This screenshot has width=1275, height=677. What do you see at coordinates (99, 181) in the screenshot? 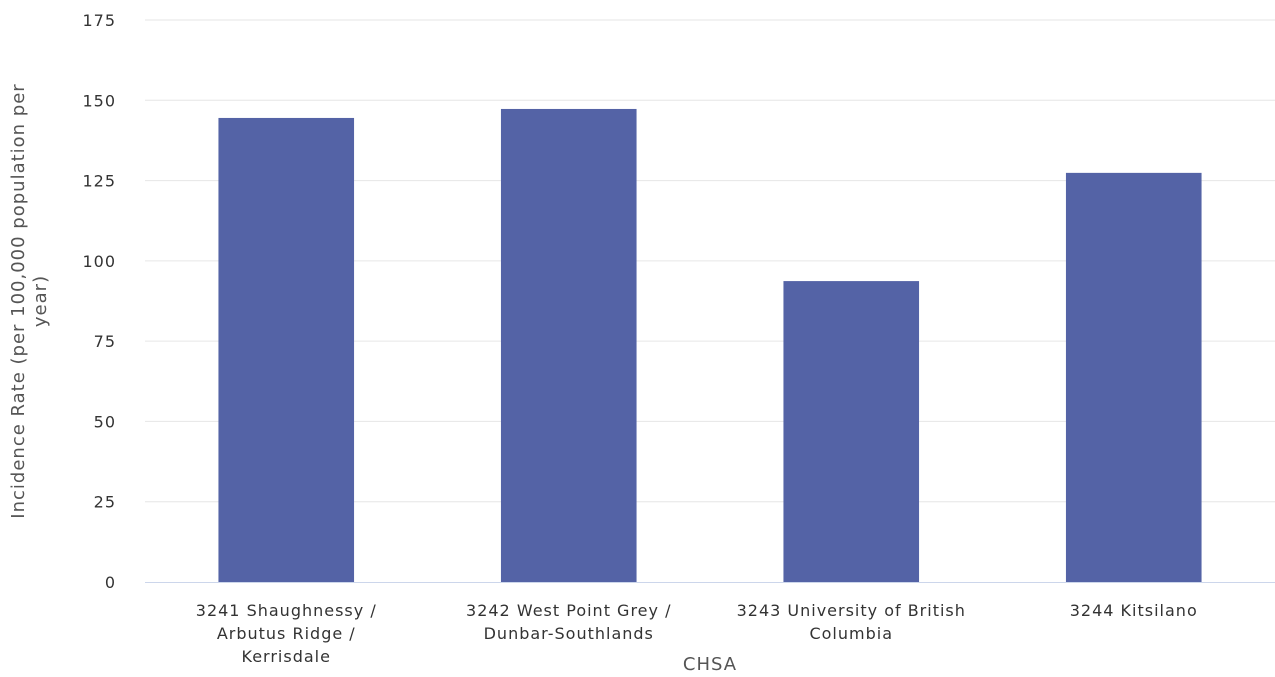
I see `y-tick-label: 125` at bounding box center [99, 181].